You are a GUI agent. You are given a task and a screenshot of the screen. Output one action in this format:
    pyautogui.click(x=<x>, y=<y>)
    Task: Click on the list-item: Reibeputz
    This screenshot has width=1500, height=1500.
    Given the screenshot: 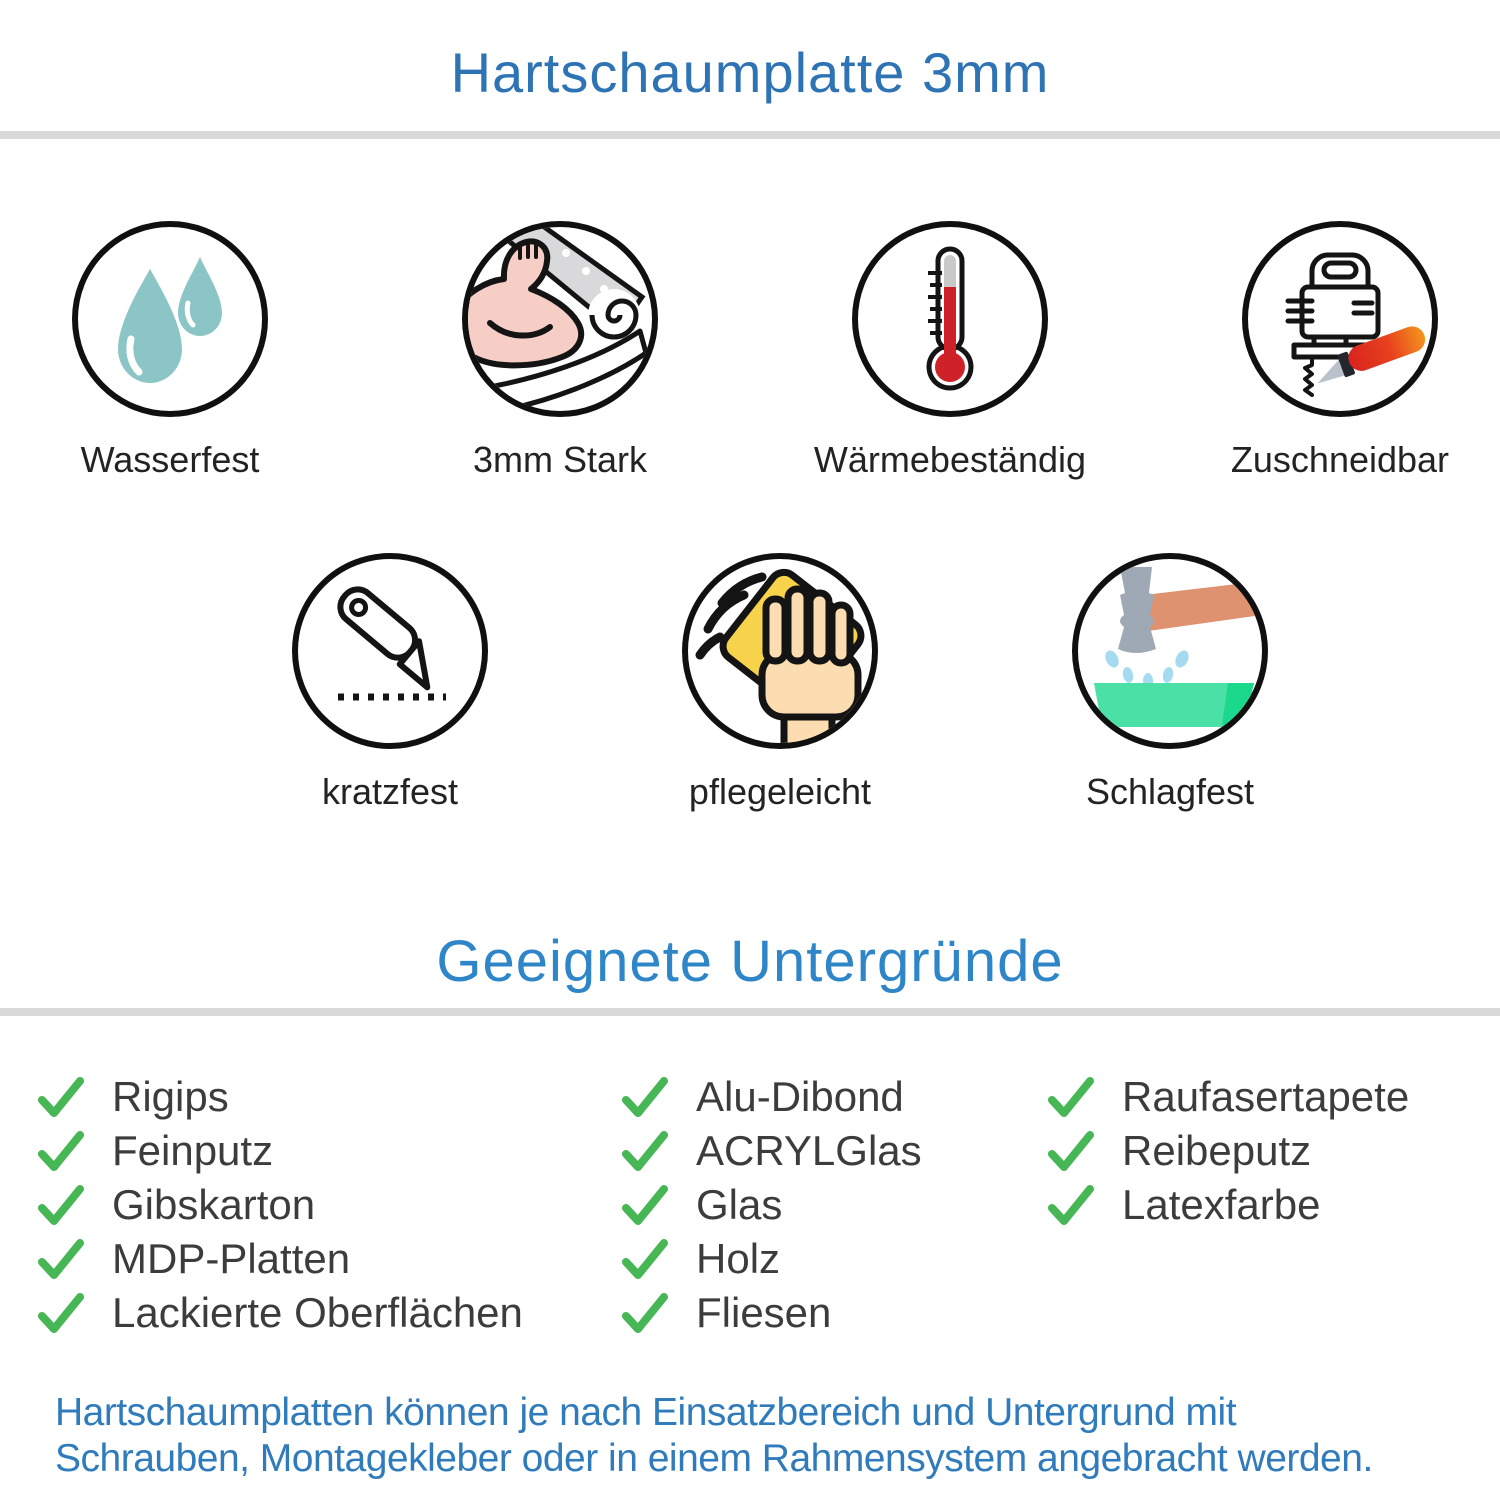 What is the action you would take?
    pyautogui.click(x=1228, y=1151)
    